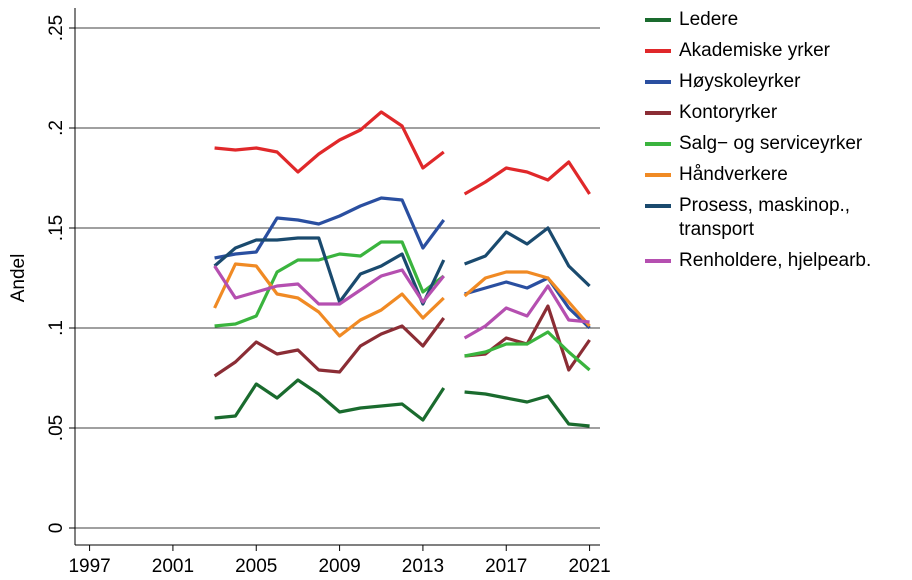 This screenshot has height=580, width=912. What do you see at coordinates (771, 143) in the screenshot?
I see `legend-label: Salg− og serviceyrker` at bounding box center [771, 143].